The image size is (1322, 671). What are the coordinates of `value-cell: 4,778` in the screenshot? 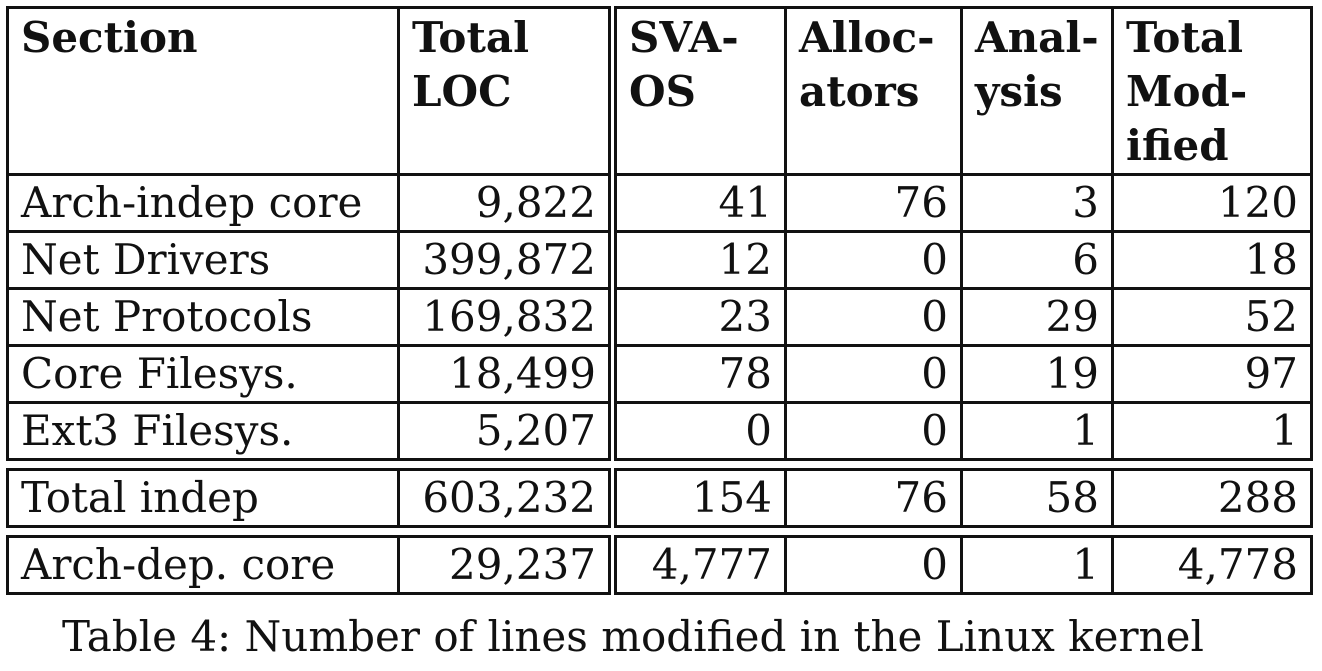 It's located at (1212, 565).